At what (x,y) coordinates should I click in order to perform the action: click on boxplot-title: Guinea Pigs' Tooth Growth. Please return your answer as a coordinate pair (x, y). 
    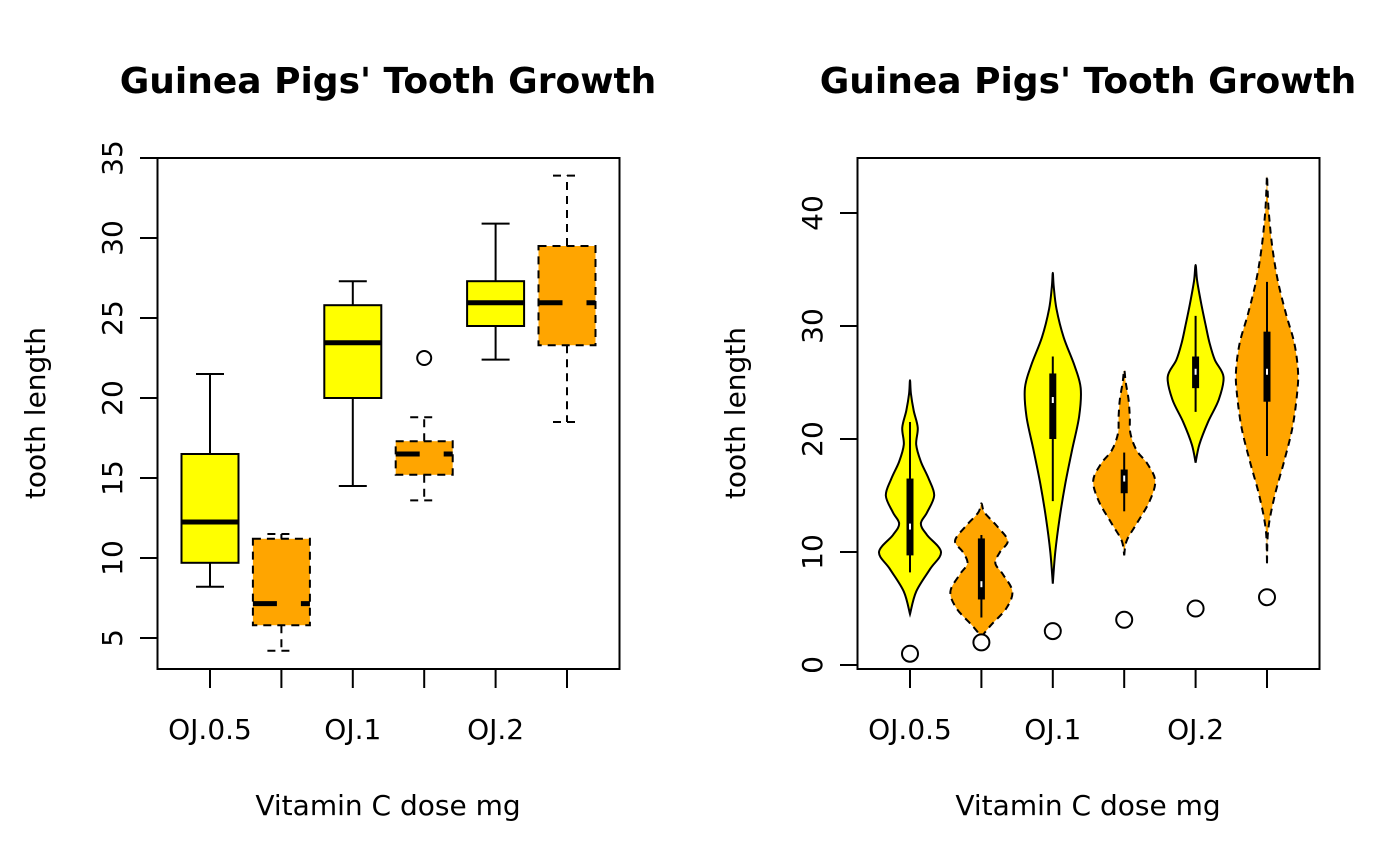
    Looking at the image, I should click on (388, 81).